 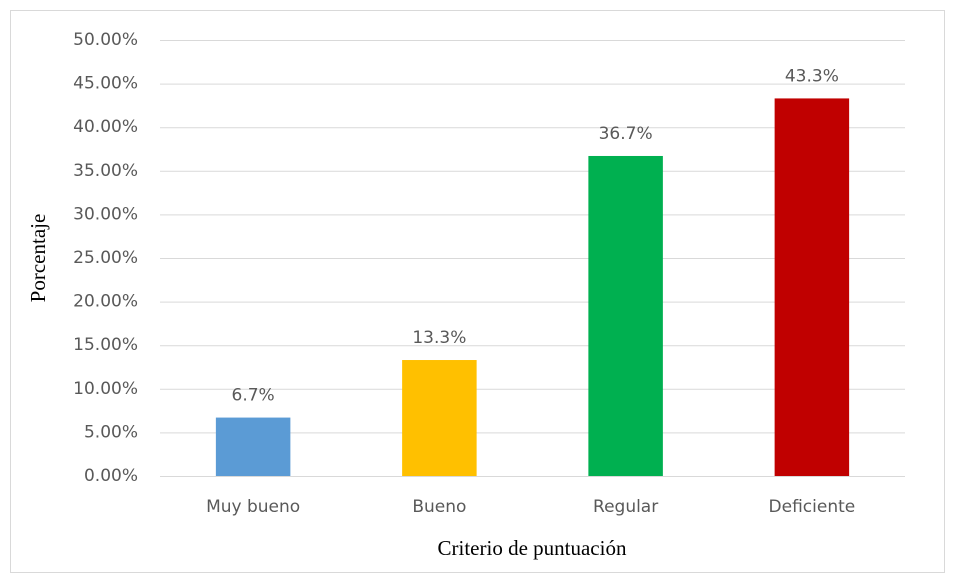 What do you see at coordinates (111, 432) in the screenshot?
I see `y-tick-label: 5.00%` at bounding box center [111, 432].